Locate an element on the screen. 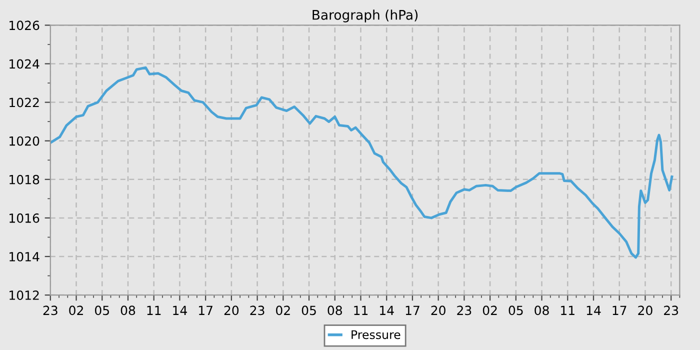 The width and height of the screenshot is (700, 350). y-tick-label: 1014 is located at coordinates (25, 257).